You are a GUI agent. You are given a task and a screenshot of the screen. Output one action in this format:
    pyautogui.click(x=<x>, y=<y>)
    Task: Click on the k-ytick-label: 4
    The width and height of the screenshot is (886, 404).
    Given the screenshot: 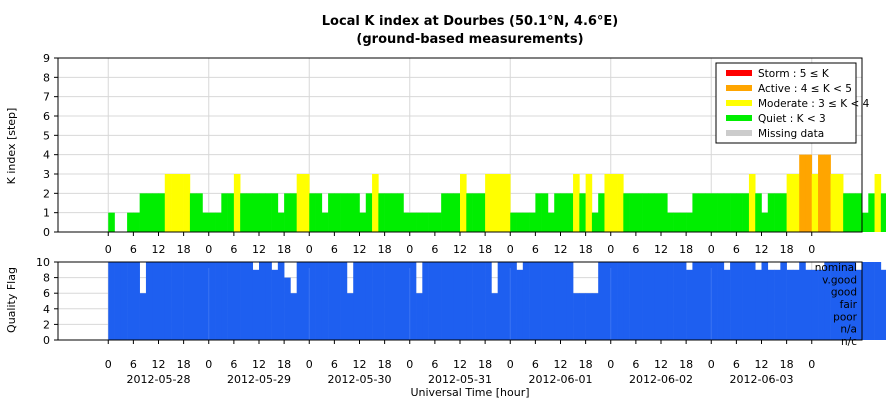 What is the action you would take?
    pyautogui.click(x=46, y=155)
    